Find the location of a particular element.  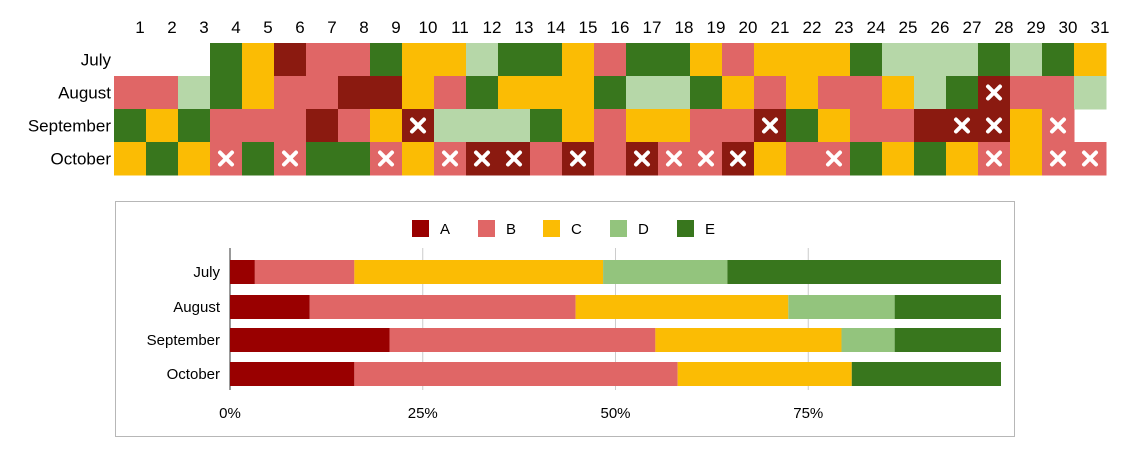

tick-label: 0% is located at coordinates (230, 413).